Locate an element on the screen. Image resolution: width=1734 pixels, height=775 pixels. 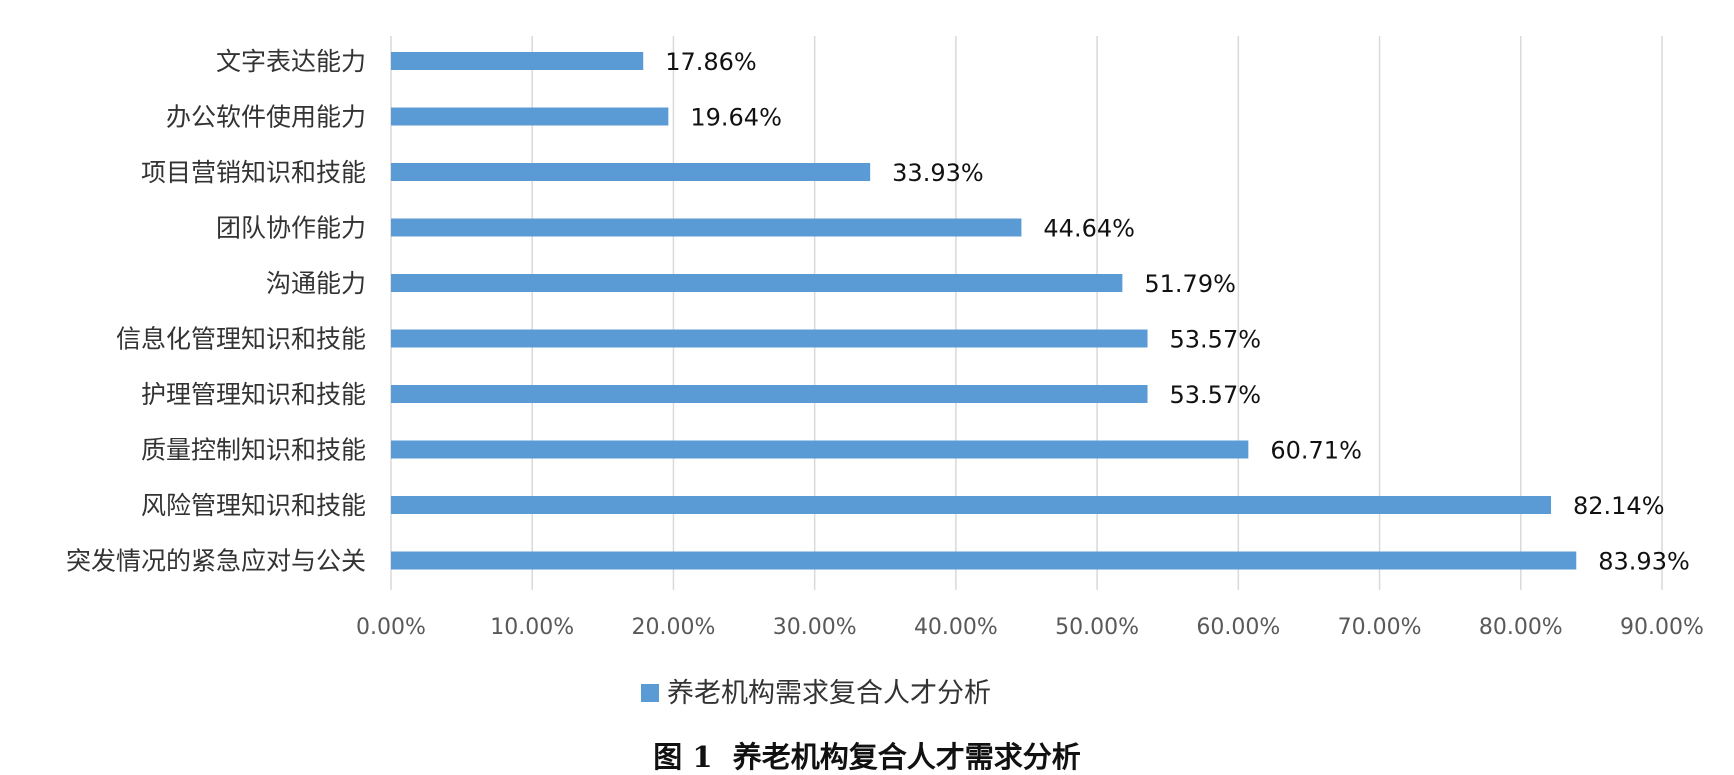
category-label: 护理管理知识和技能 is located at coordinates (253, 394).